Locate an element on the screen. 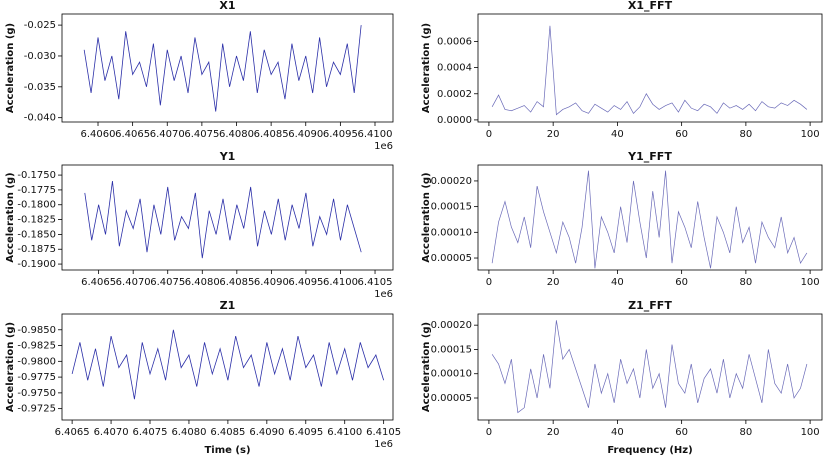 This screenshot has height=460, width=830. x-axis-label: Time (s) is located at coordinates (227, 450).